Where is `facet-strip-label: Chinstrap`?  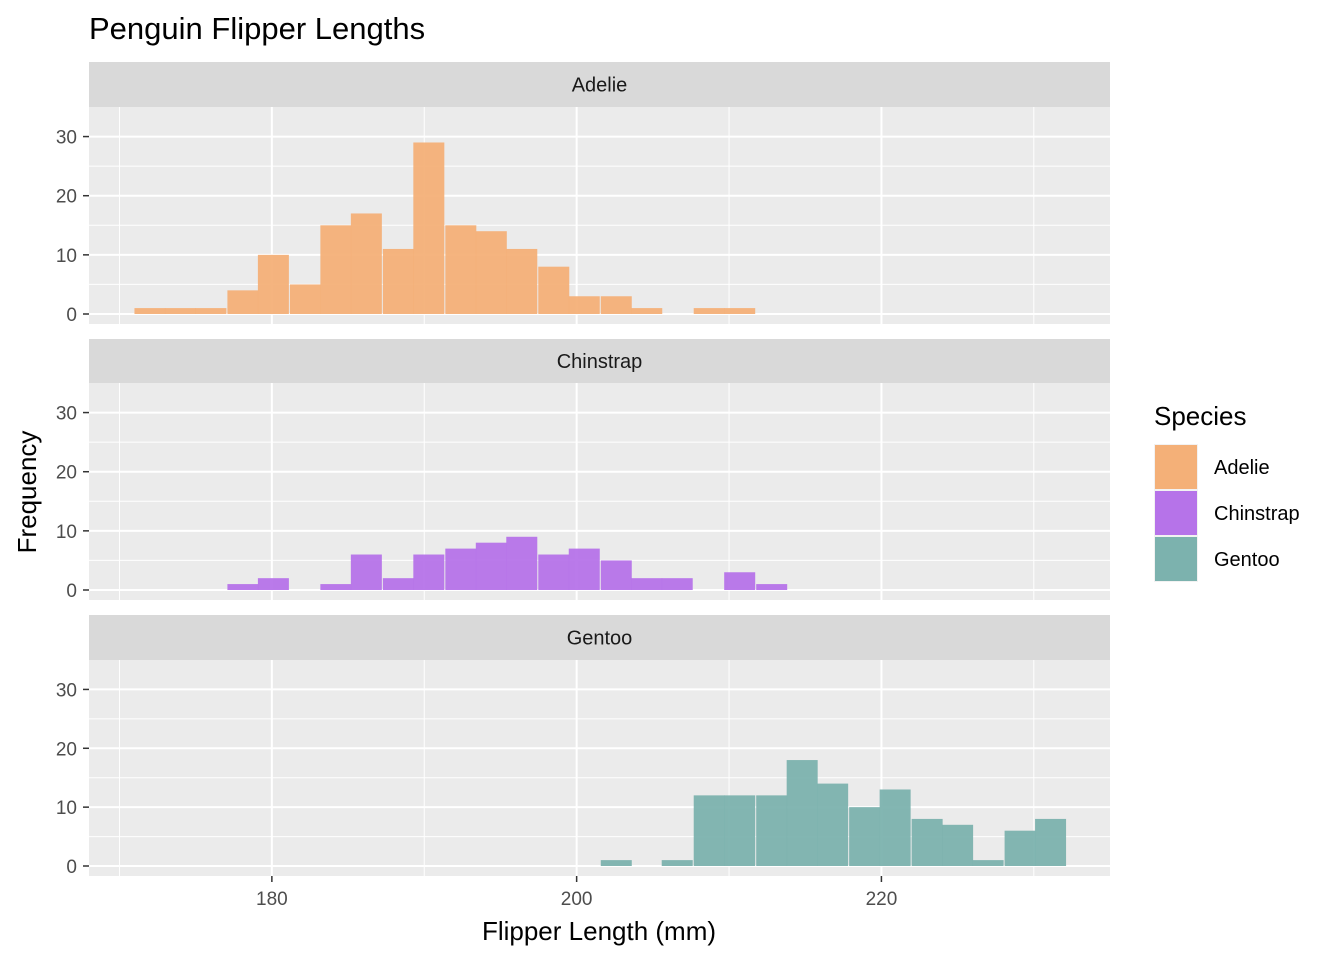
facet-strip-label: Chinstrap is located at coordinates (600, 362).